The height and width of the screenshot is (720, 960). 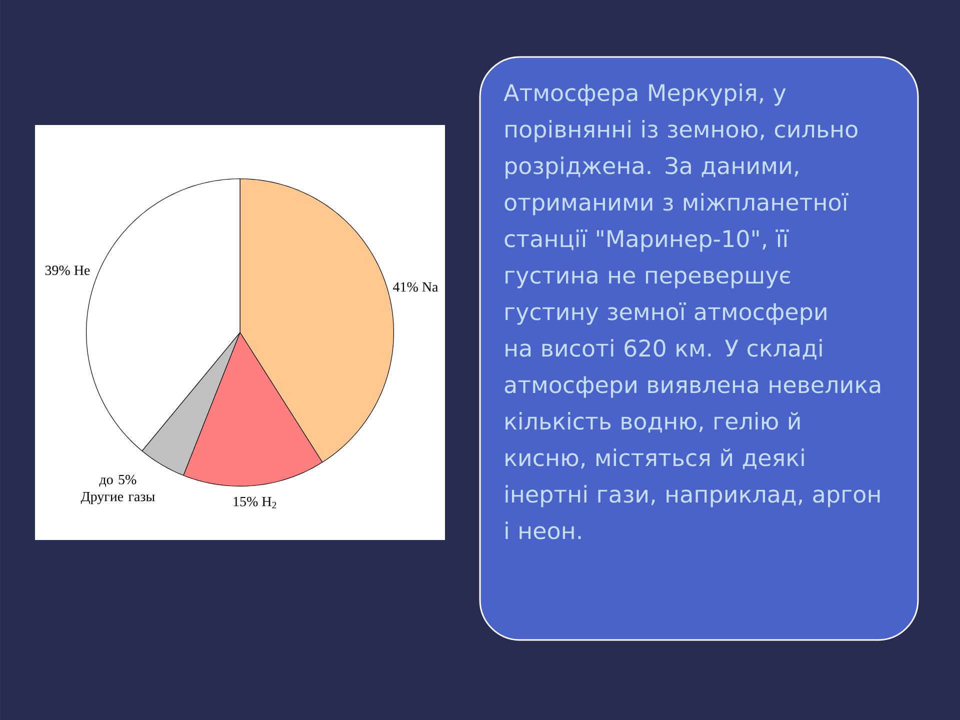 What do you see at coordinates (415, 287) in the screenshot?
I see `slice-label: 41% Na` at bounding box center [415, 287].